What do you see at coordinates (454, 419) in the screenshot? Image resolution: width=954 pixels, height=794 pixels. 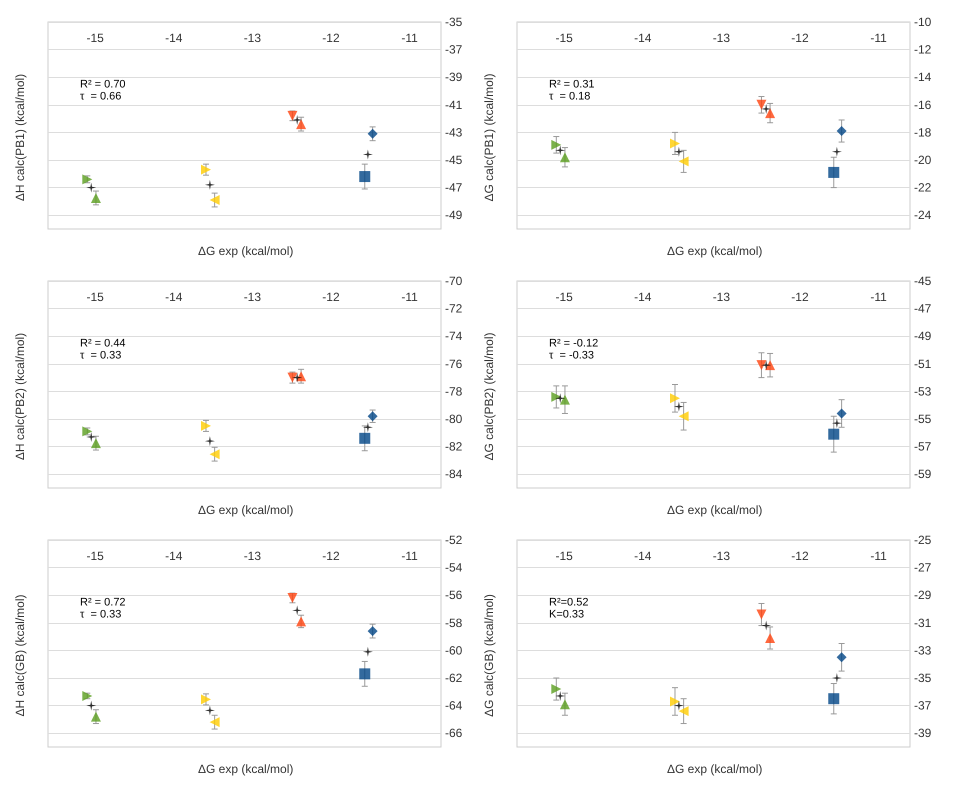 I see `y-tick-label: -80` at bounding box center [454, 419].